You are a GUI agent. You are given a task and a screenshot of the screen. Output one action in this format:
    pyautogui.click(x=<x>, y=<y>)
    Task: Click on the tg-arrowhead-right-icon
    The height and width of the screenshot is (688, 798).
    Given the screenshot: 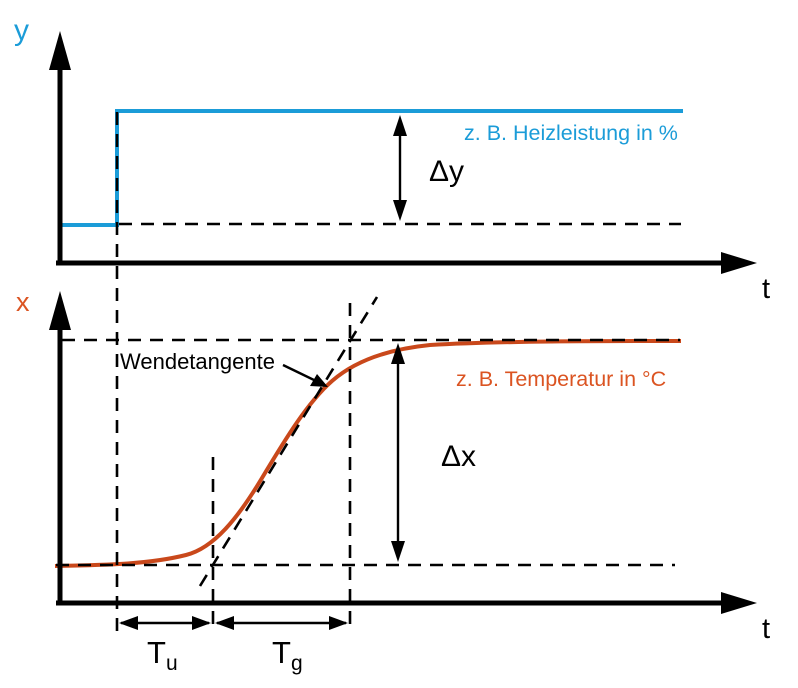 What is the action you would take?
    pyautogui.click(x=338, y=623)
    